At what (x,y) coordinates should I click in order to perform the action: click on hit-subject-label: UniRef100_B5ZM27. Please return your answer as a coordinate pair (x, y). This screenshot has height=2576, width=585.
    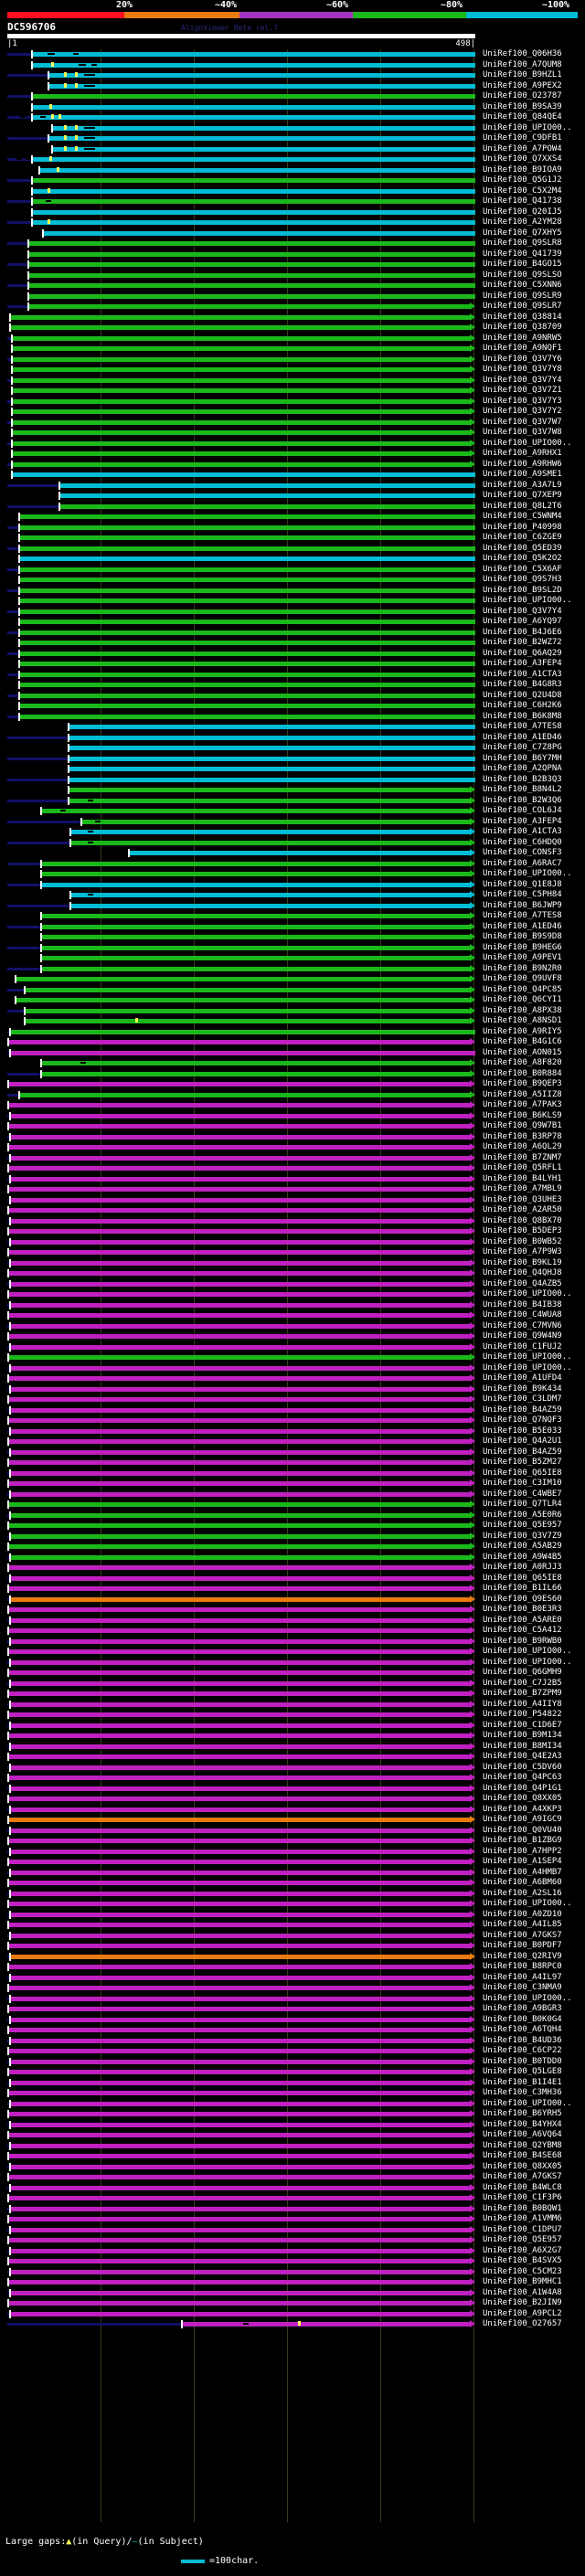
    Looking at the image, I should click on (522, 1462).